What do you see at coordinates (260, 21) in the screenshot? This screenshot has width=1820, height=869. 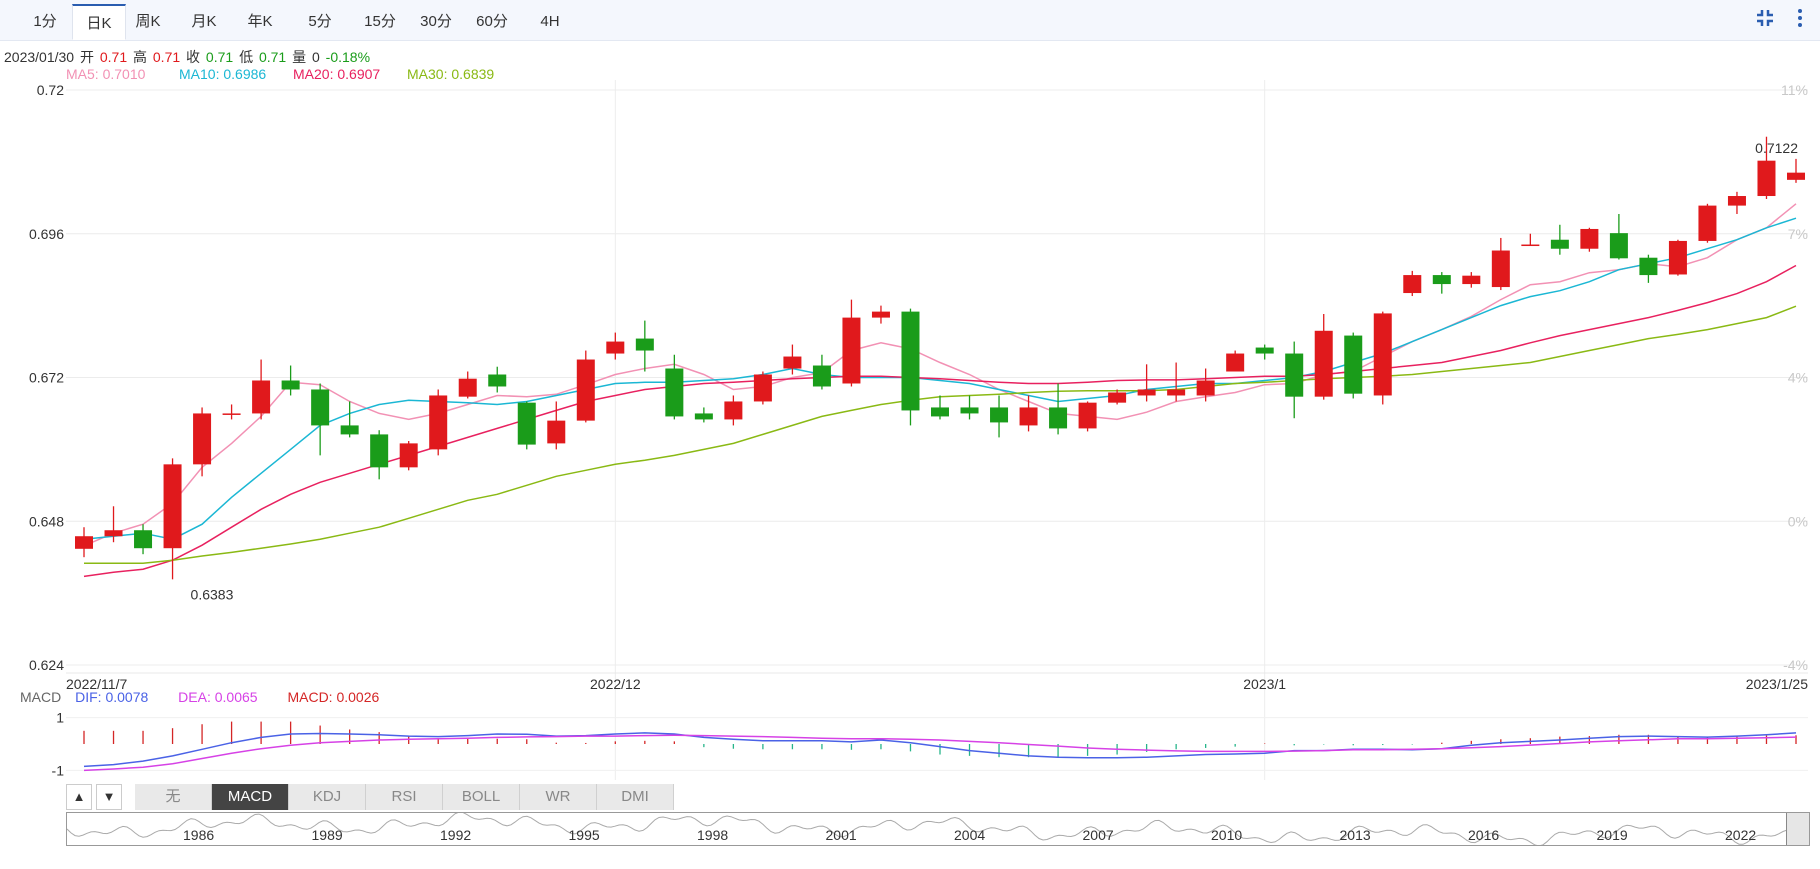 I see `tab-4: 年K` at bounding box center [260, 21].